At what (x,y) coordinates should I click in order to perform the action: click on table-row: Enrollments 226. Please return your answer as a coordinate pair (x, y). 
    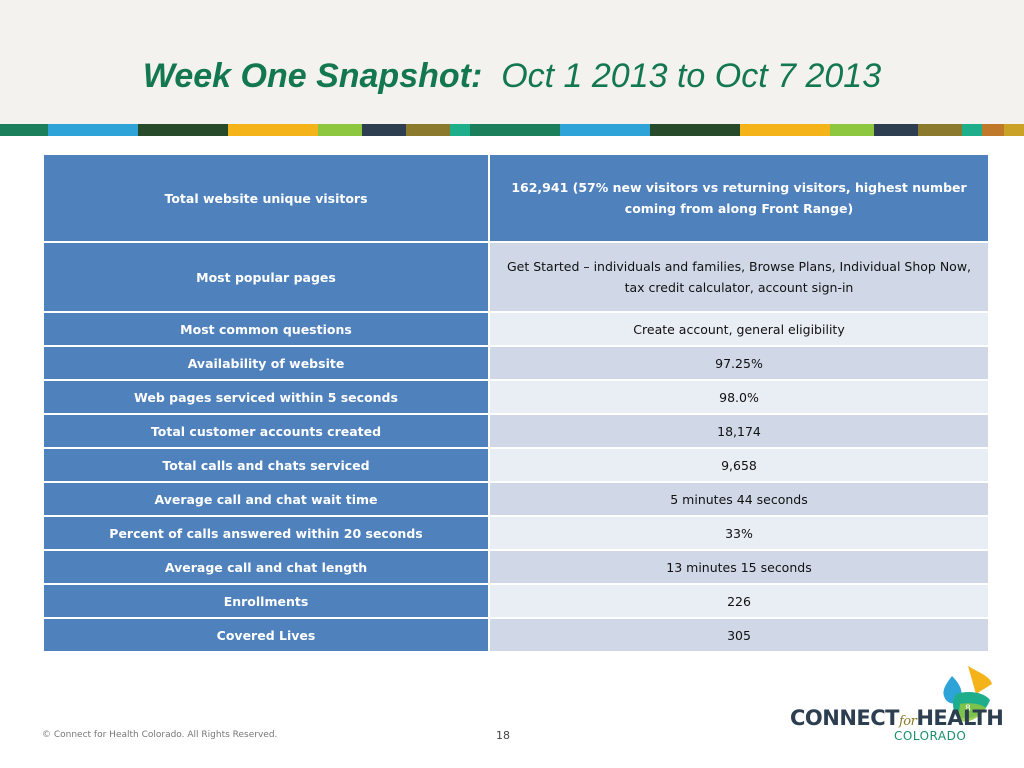
    Looking at the image, I should click on (516, 601).